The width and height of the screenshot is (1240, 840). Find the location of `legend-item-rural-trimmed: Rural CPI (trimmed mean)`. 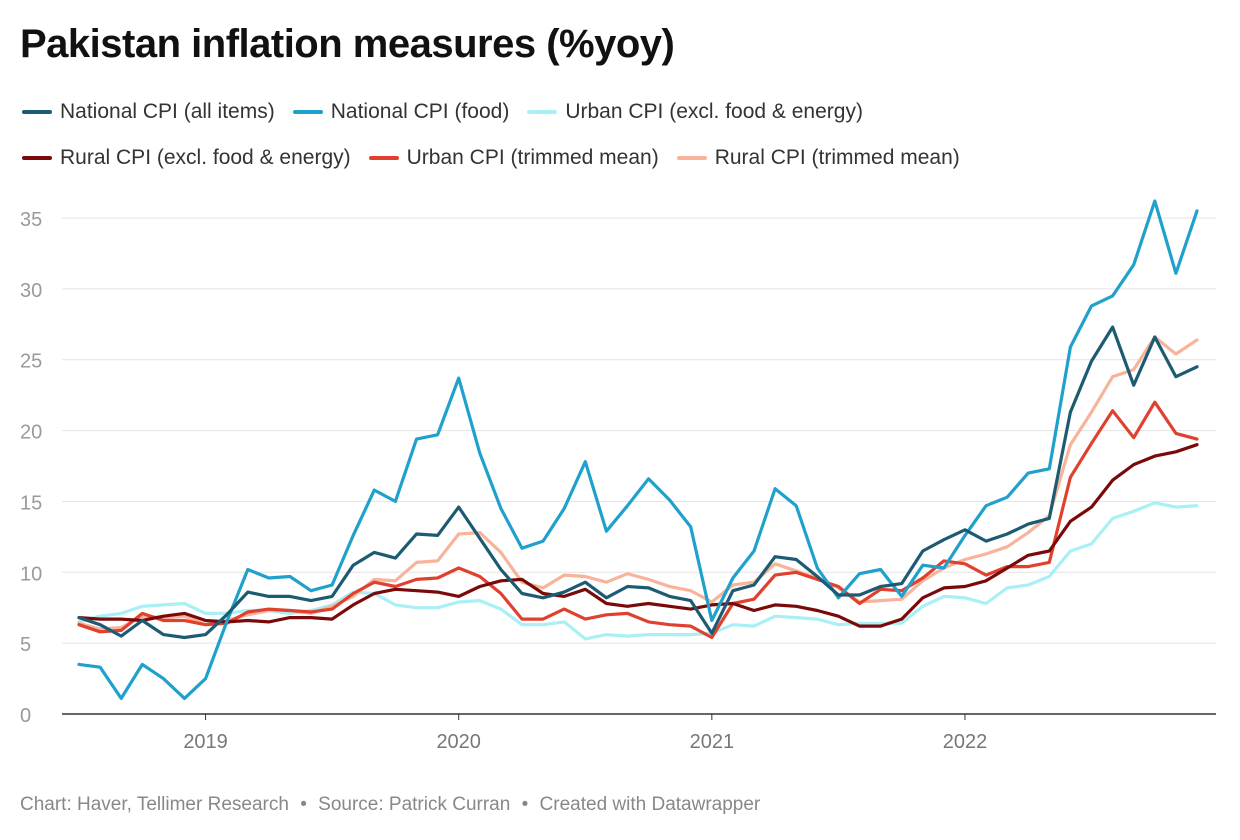

legend-item-rural-trimmed: Rural CPI (trimmed mean) is located at coordinates (818, 158).